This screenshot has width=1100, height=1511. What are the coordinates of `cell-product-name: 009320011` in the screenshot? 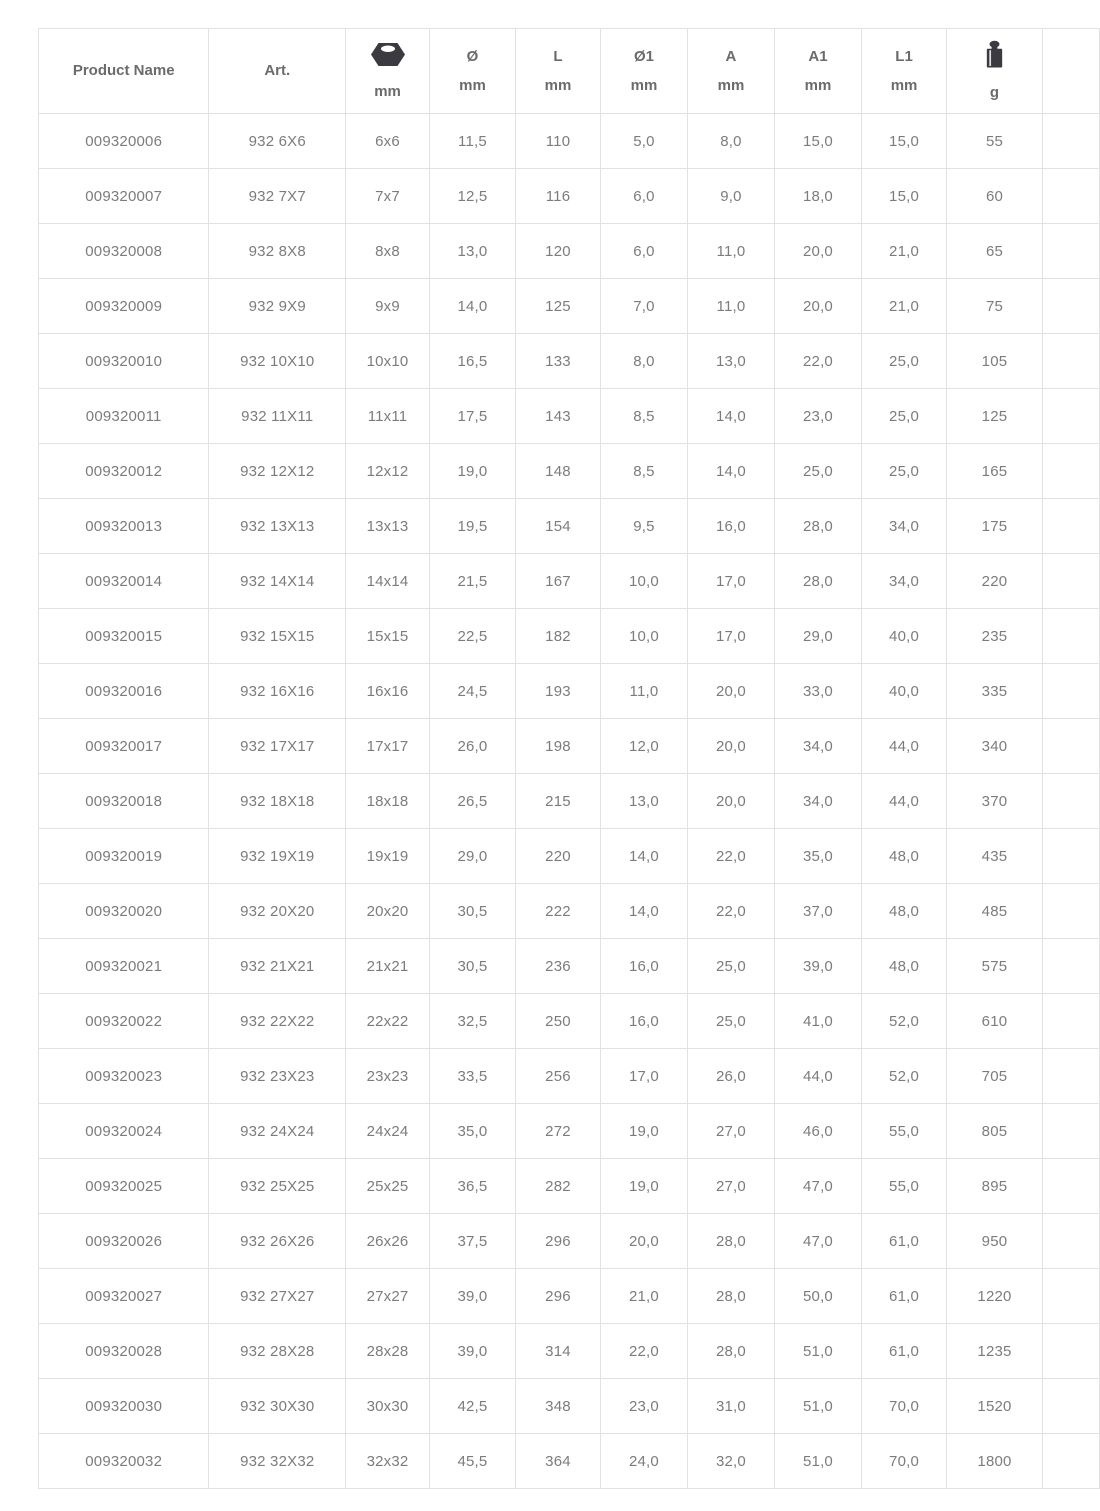 It's located at (123, 416).